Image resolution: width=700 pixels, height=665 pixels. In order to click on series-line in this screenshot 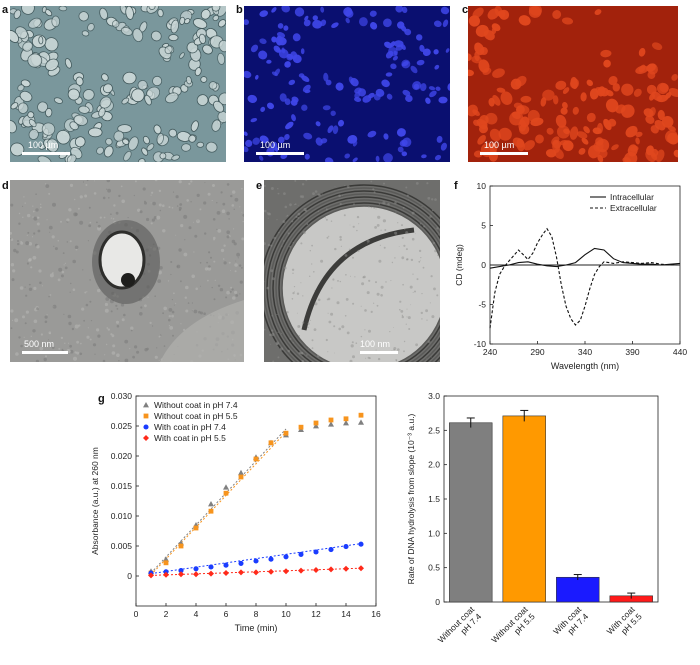, I will do `click(585, 258)`.